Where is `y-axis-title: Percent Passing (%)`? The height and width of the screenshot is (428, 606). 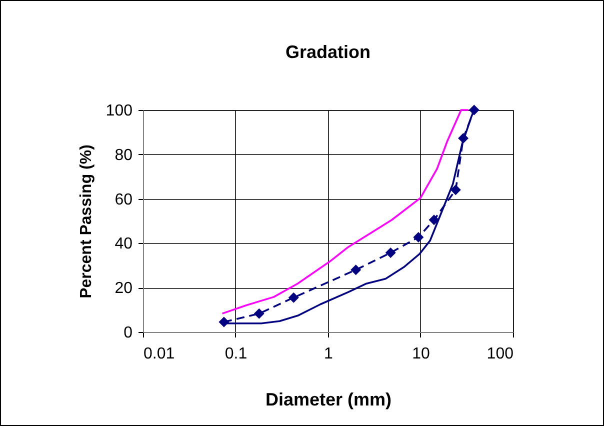
y-axis-title: Percent Passing (%) is located at coordinates (86, 221).